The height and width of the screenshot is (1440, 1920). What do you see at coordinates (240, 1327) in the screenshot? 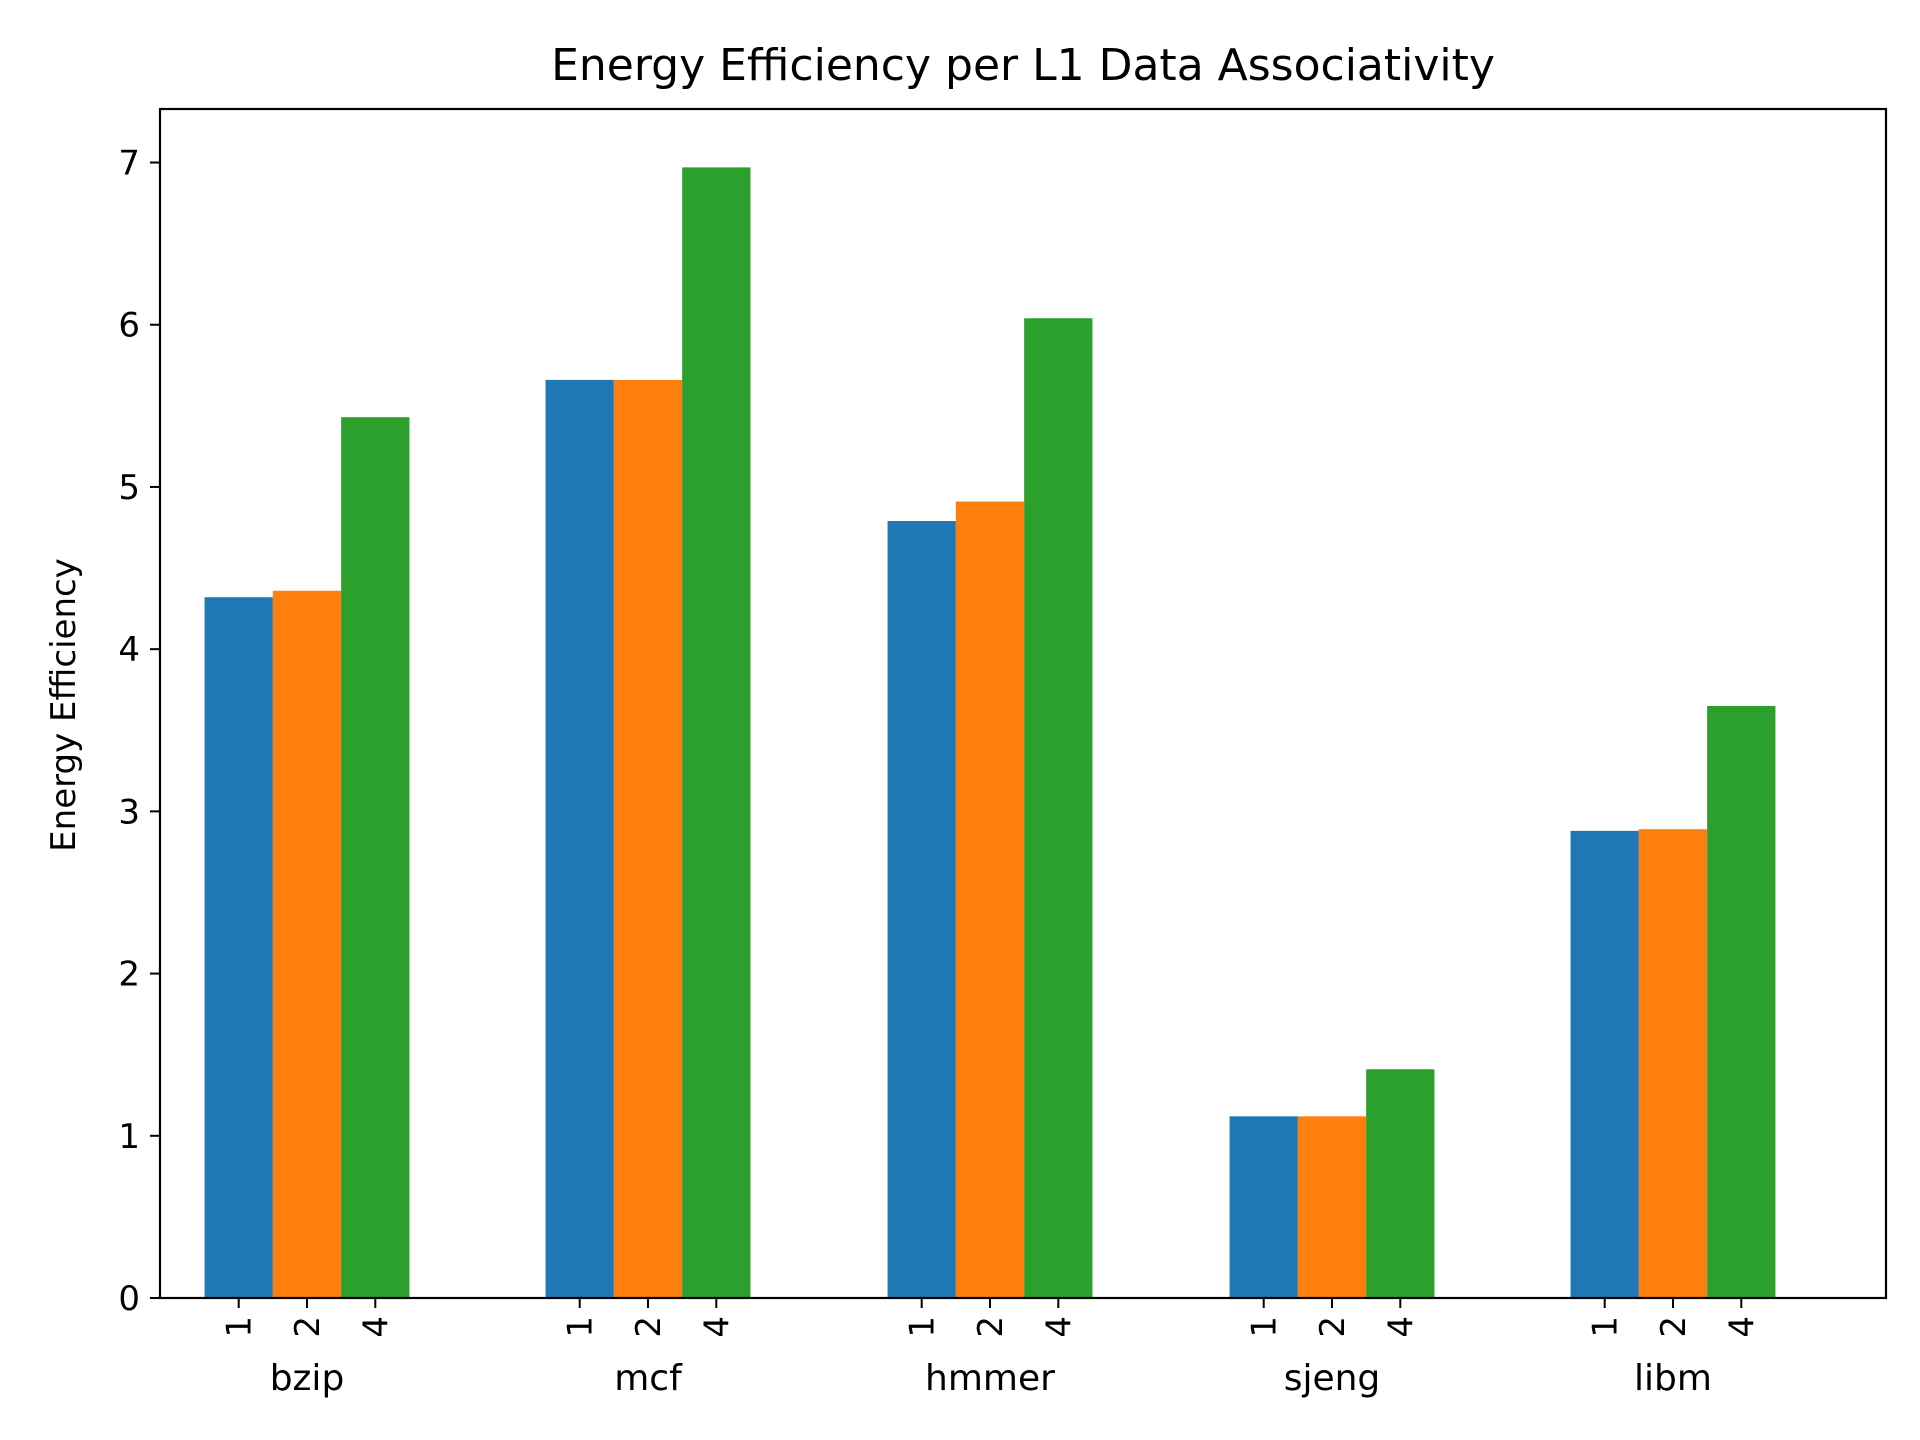
I see `x-tick-label-bzip-1: 1` at bounding box center [240, 1327].